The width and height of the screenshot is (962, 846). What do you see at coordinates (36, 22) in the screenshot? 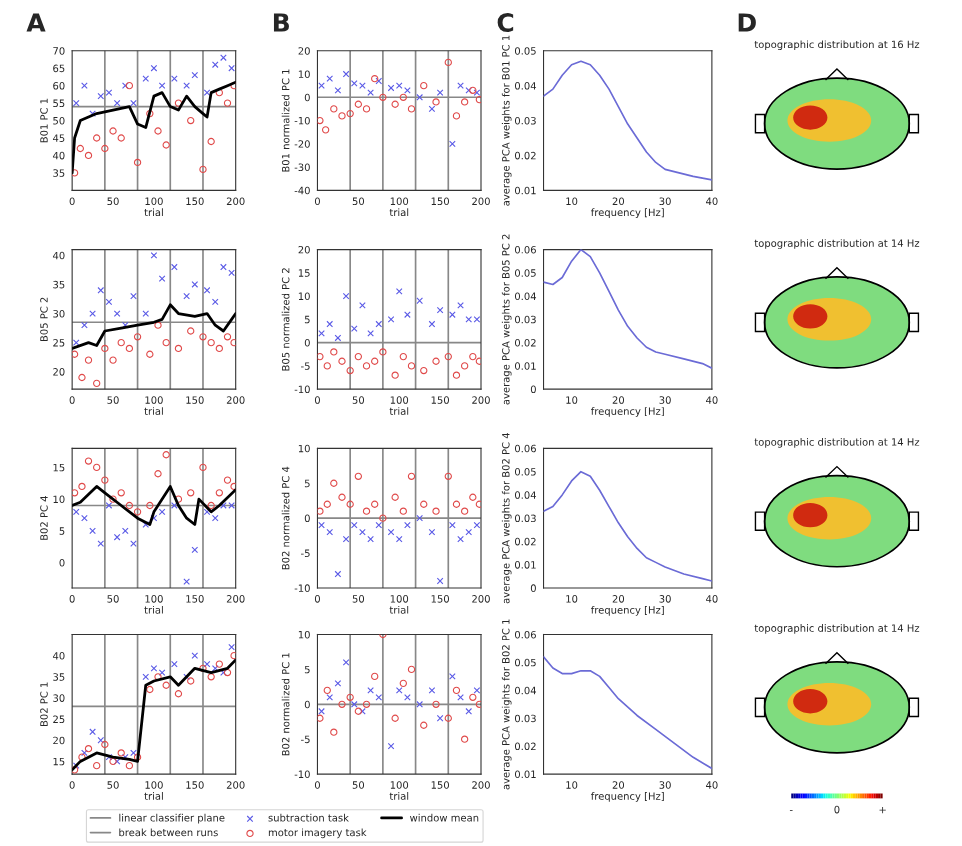
I see `text: A` at bounding box center [36, 22].